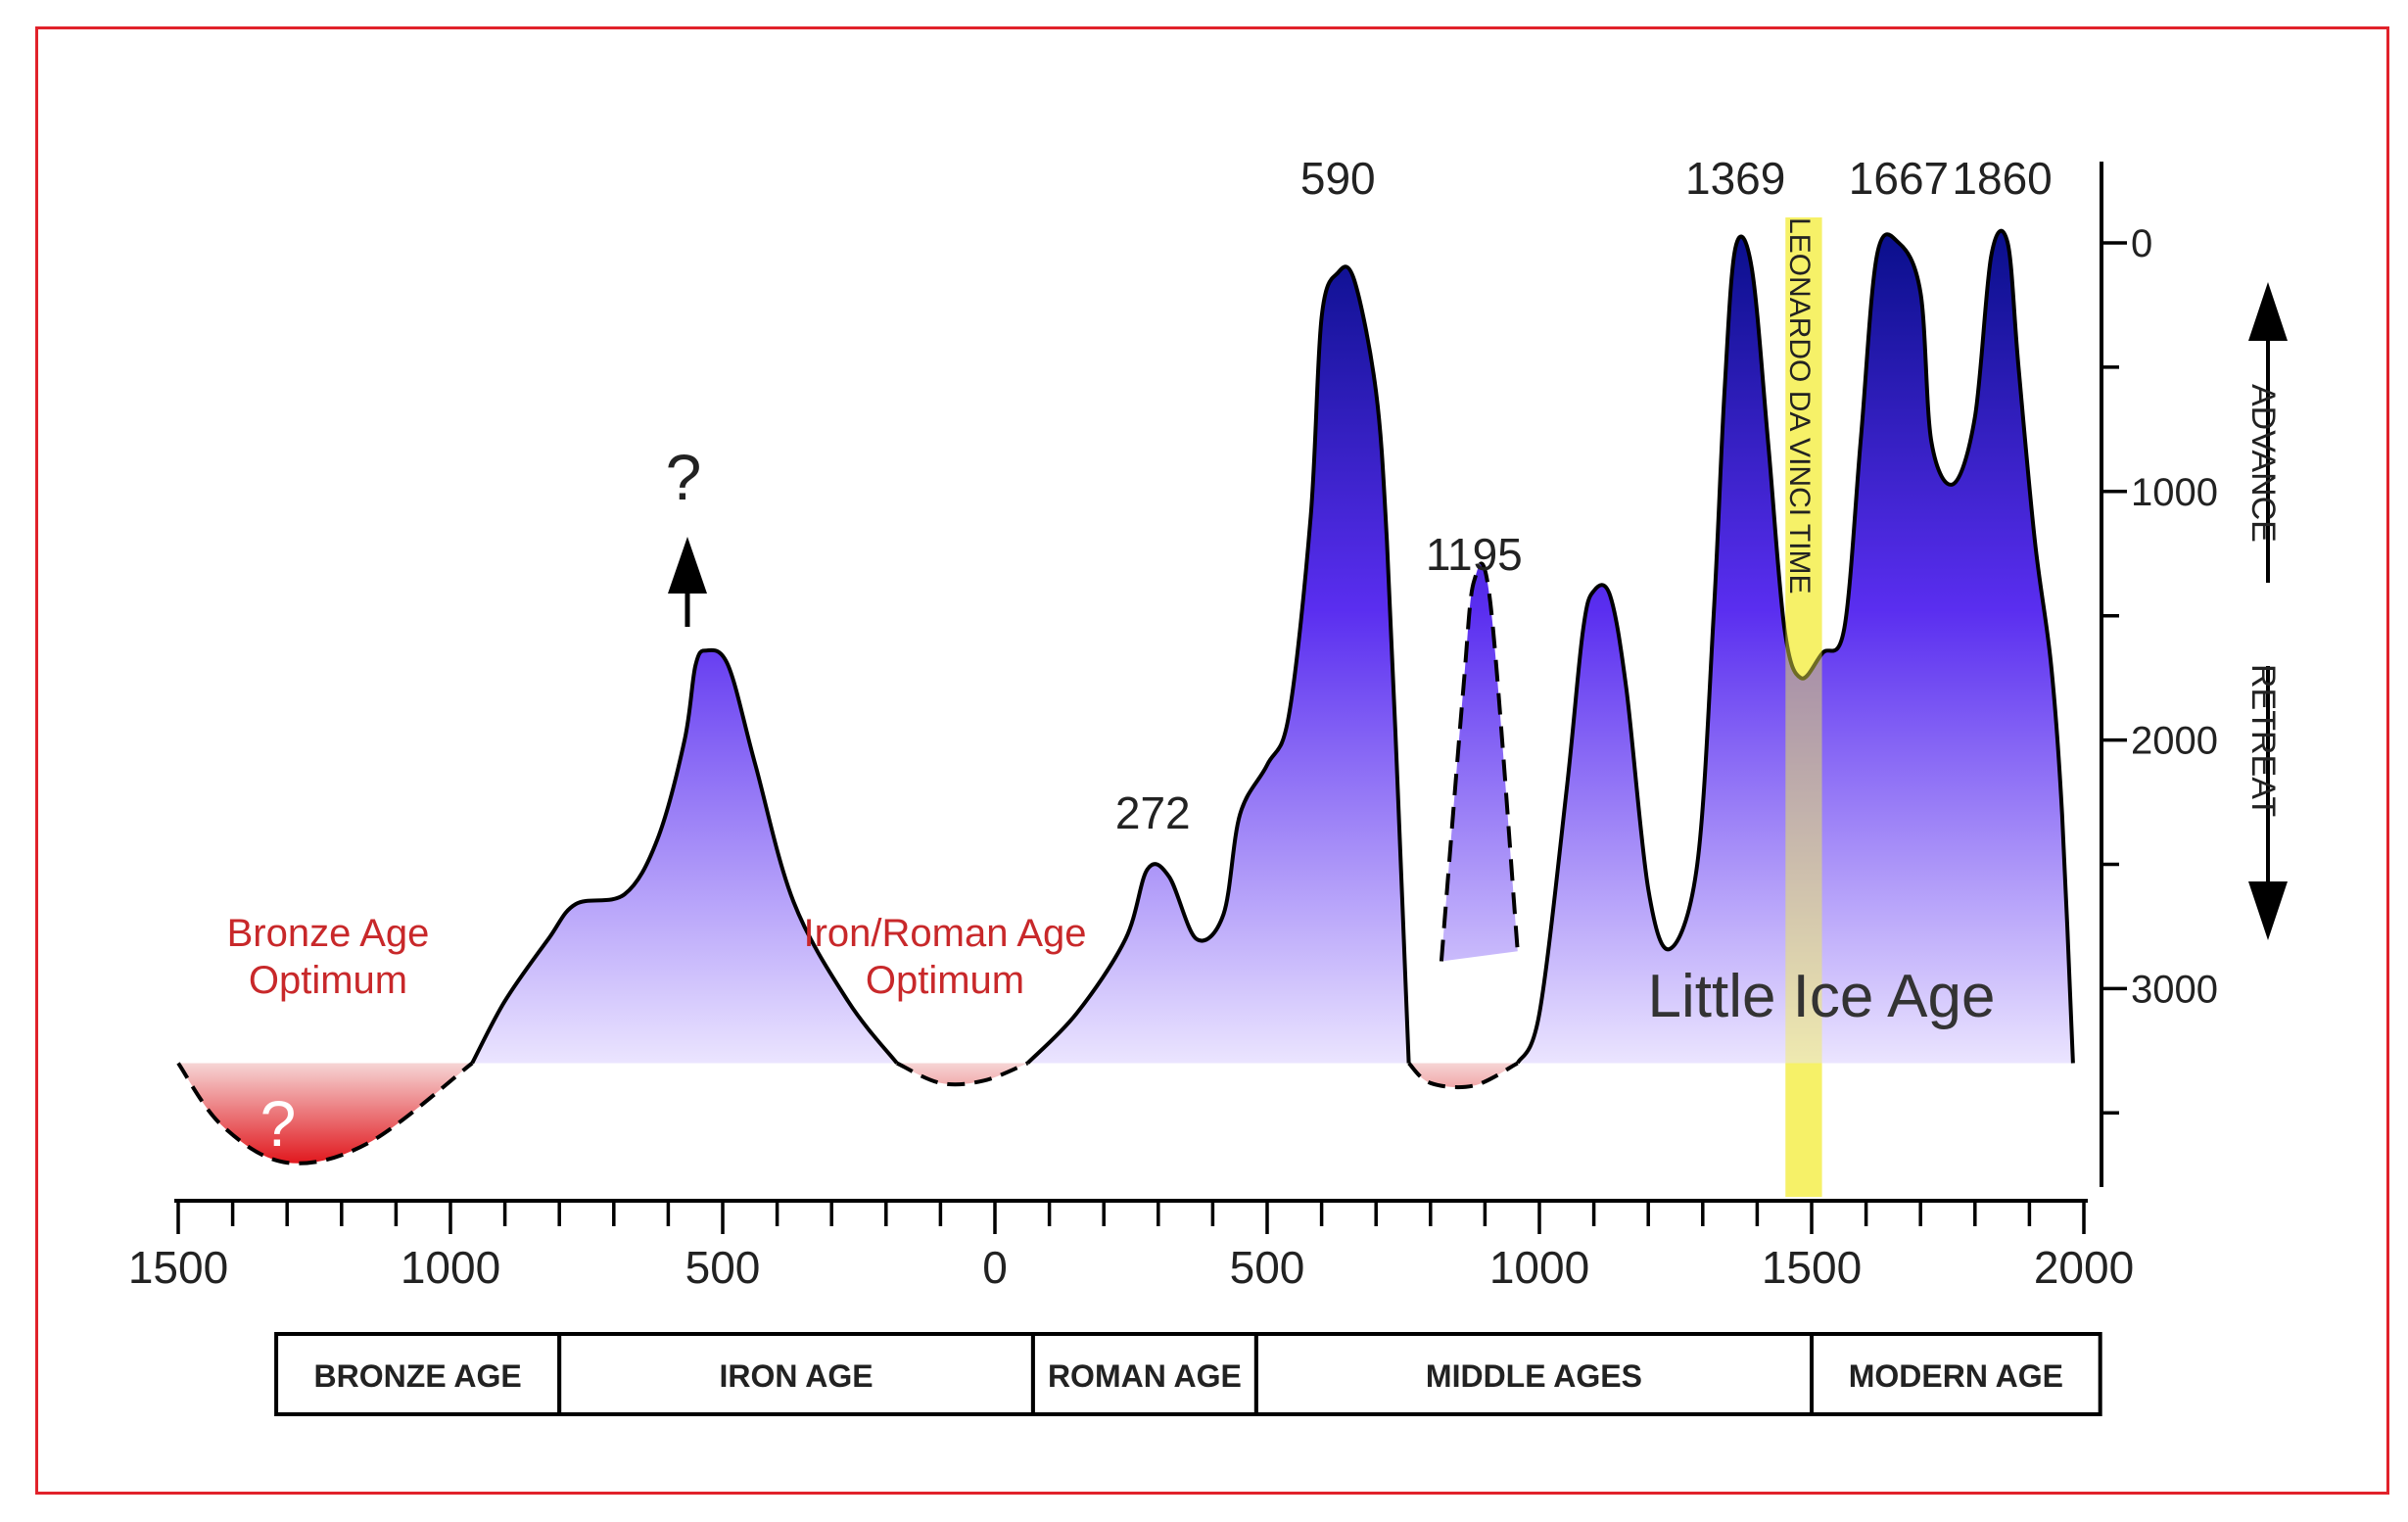 The image size is (2408, 1522). What do you see at coordinates (1474, 554) in the screenshot?
I see `peak-label-1195: 1195` at bounding box center [1474, 554].